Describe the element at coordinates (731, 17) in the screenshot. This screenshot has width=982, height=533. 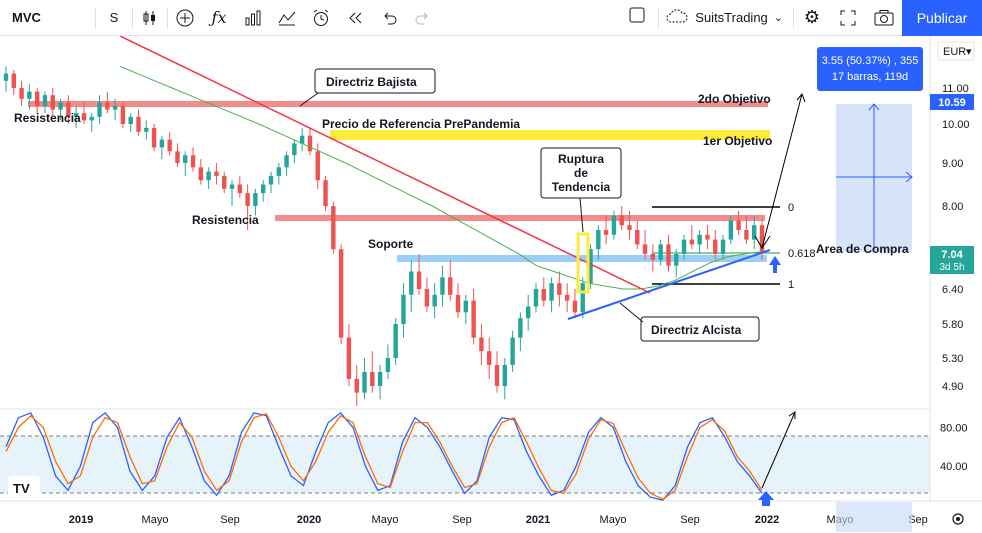
I see `layout-name-label: SuitsTrading` at that location.